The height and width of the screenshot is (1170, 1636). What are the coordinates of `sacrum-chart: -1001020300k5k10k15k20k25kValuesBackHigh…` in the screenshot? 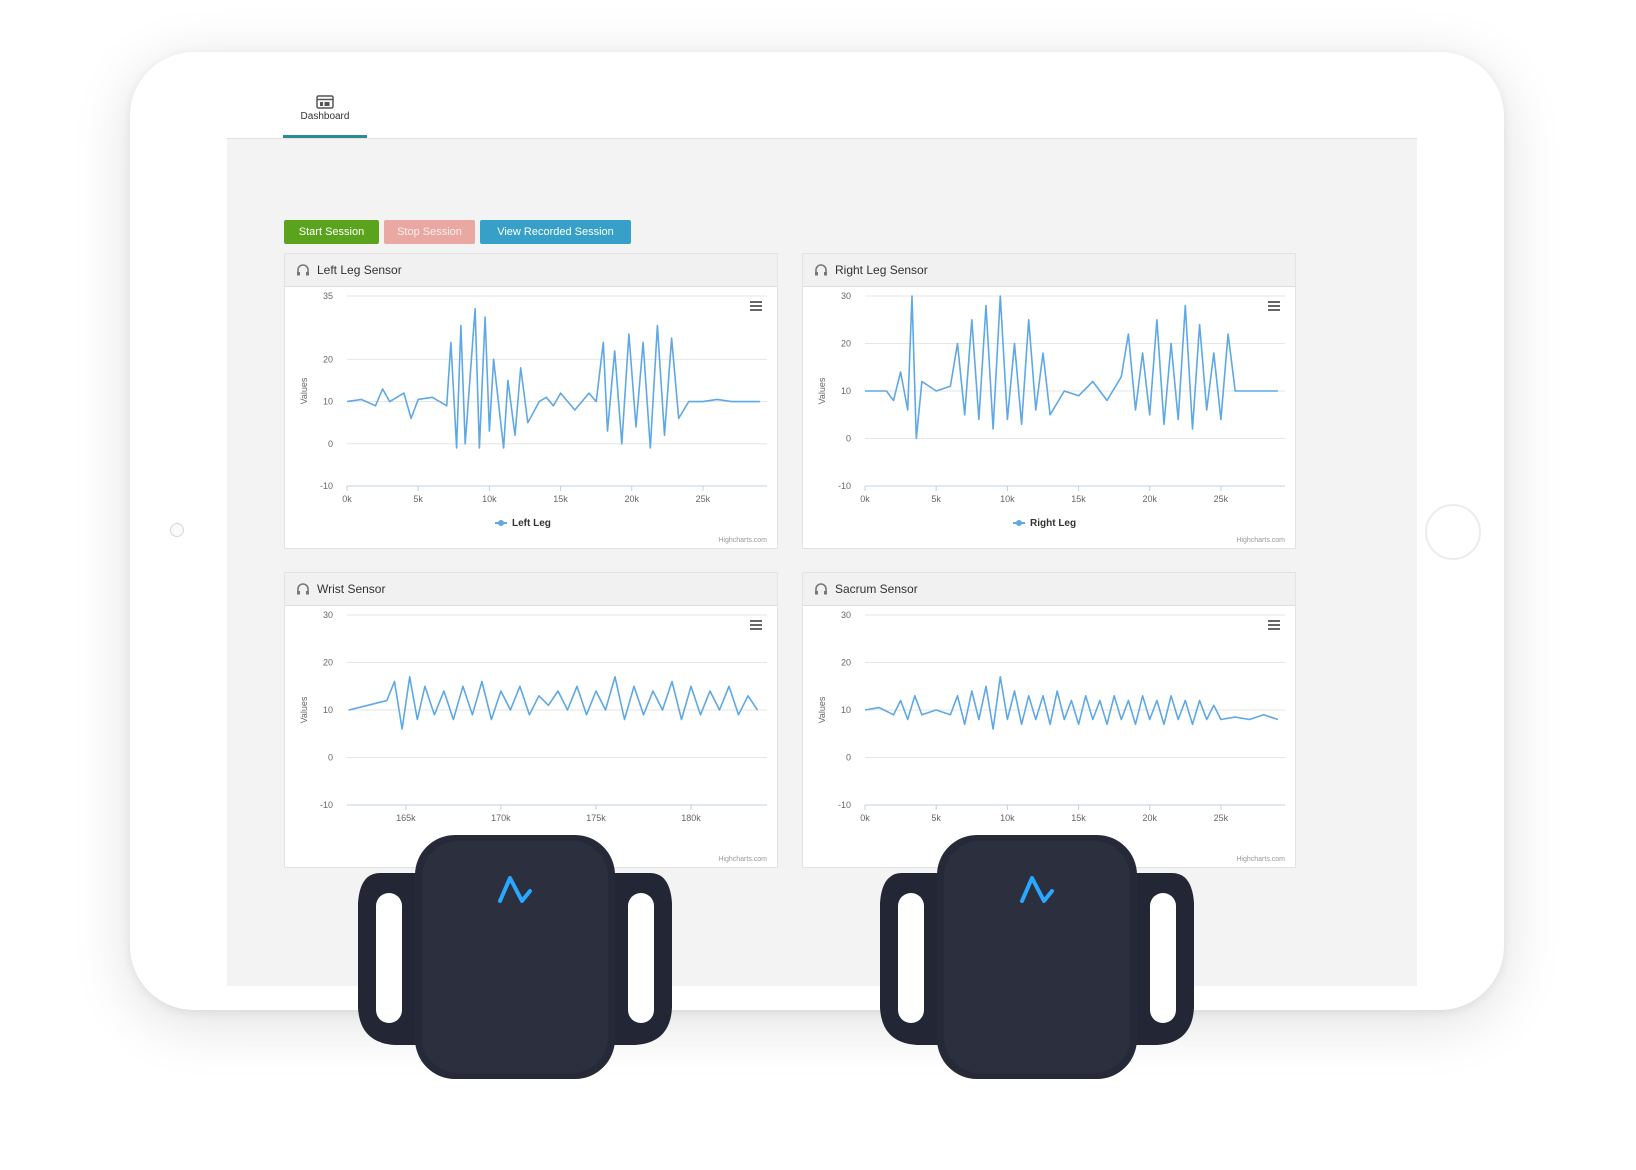 It's located at (1051, 736).